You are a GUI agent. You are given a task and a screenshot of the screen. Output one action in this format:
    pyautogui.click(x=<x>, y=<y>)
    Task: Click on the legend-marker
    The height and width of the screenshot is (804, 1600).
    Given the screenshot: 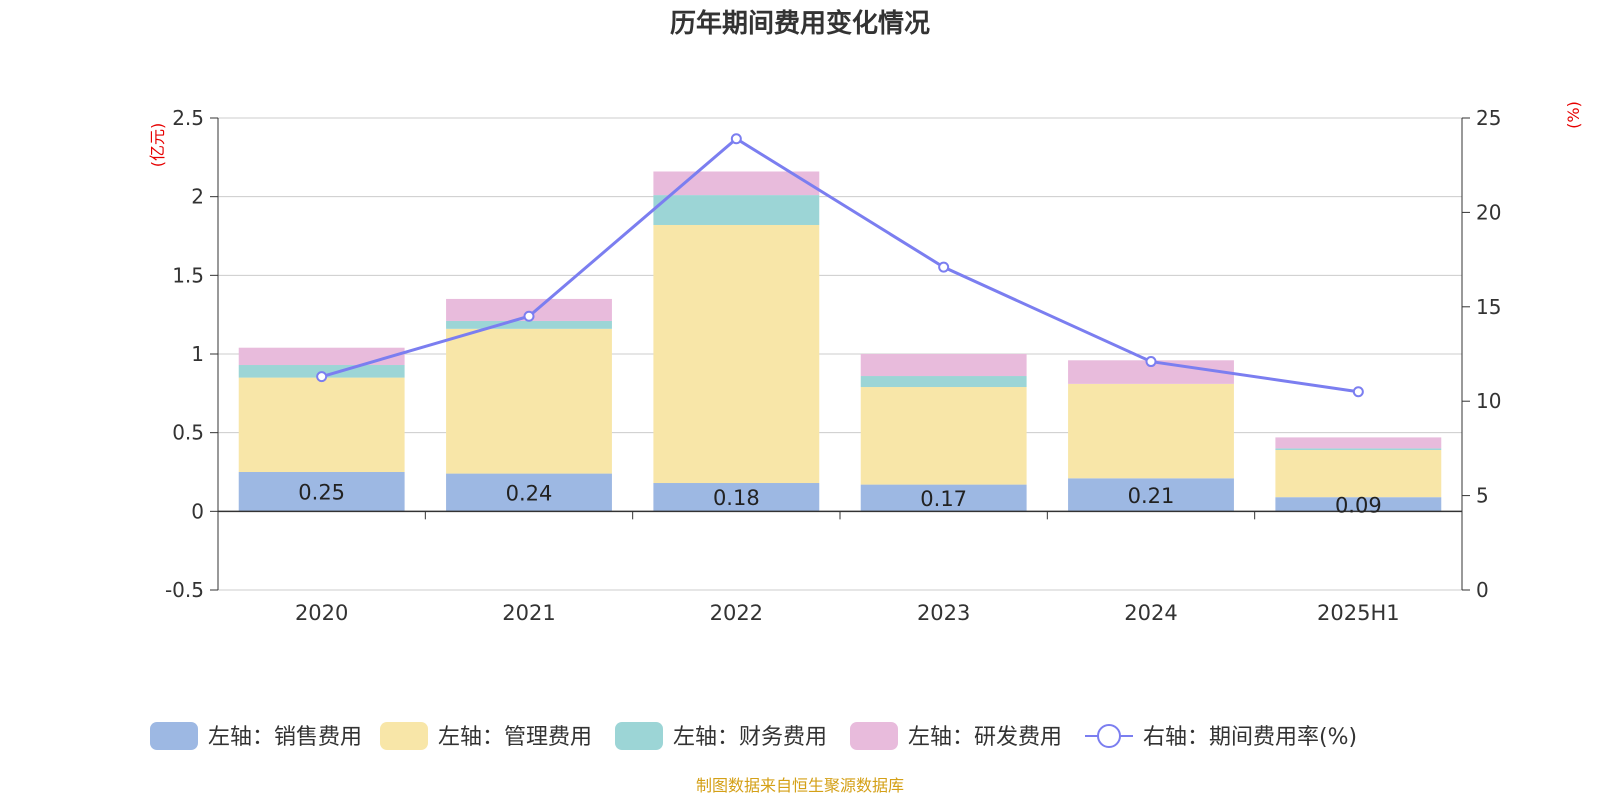 What is the action you would take?
    pyautogui.click(x=1109, y=736)
    